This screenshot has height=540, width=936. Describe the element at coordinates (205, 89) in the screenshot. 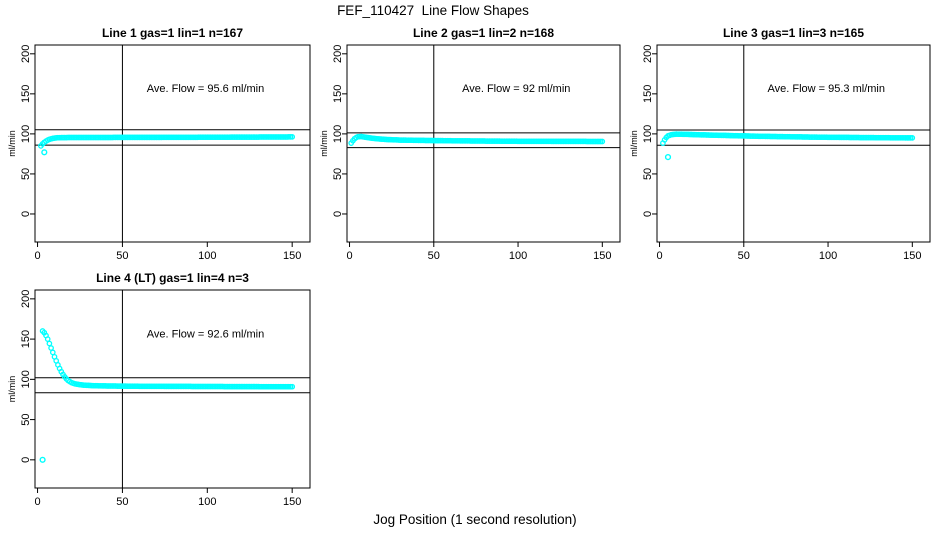

I see `ave-flow-label: Ave. Flow = 95.6 ml/min` at that location.